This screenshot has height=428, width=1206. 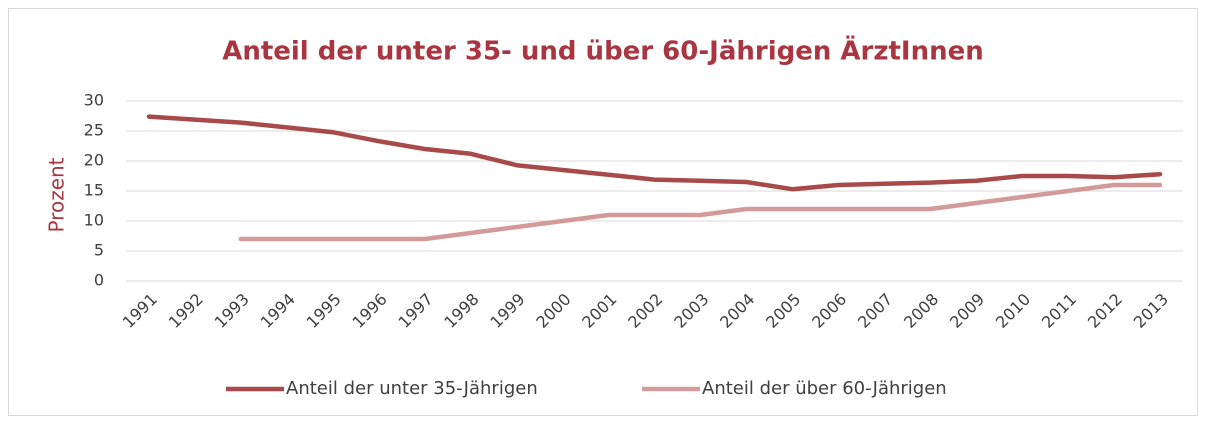 I want to click on y-tick-label: 25, so click(x=94, y=130).